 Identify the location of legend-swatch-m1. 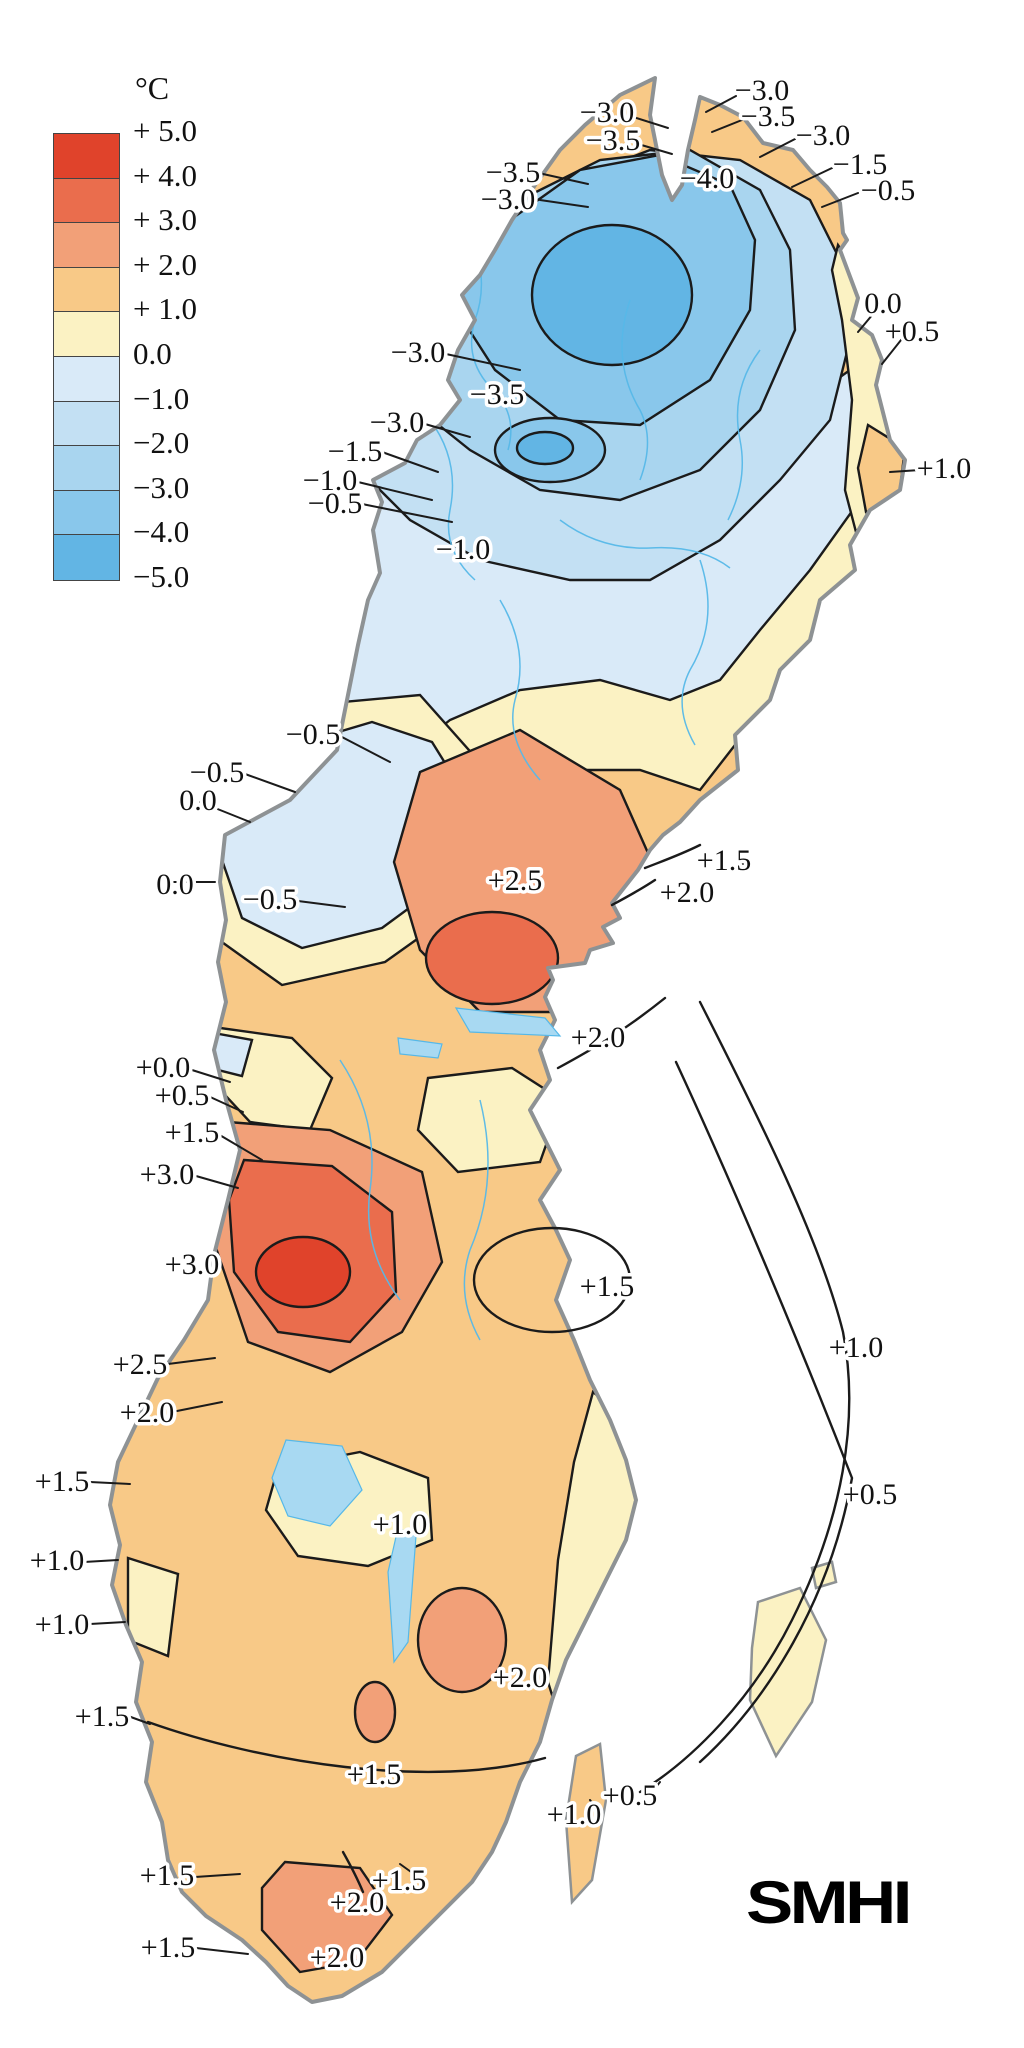
(86, 379).